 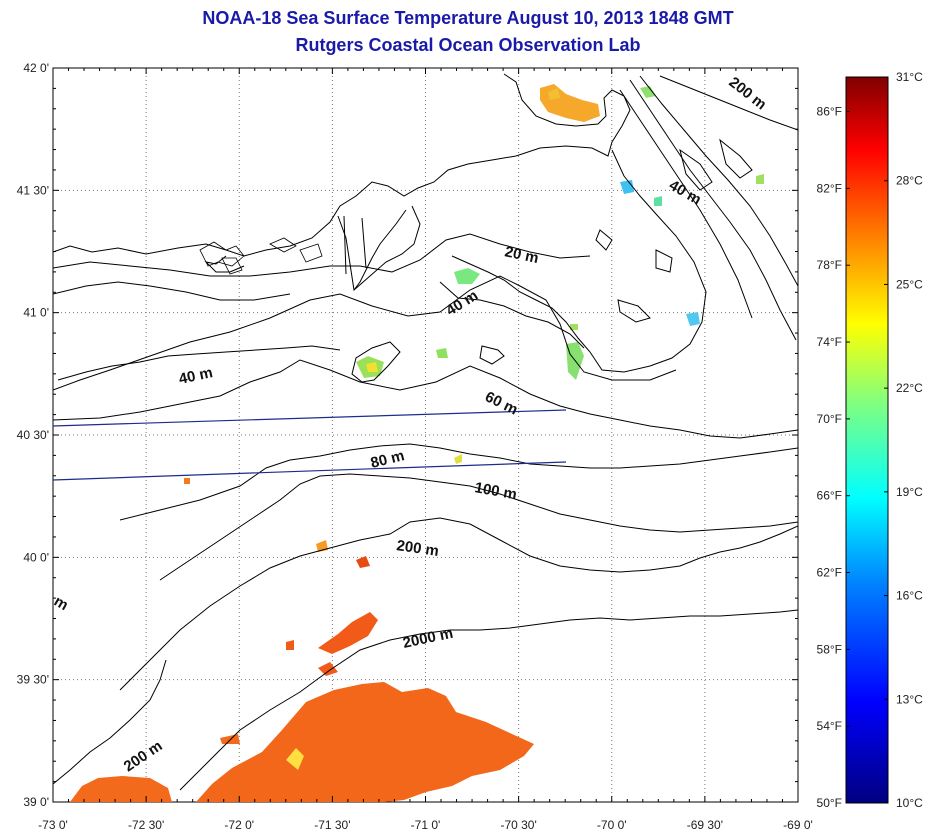 I want to click on celsius-label: 22°C, so click(x=909, y=388).